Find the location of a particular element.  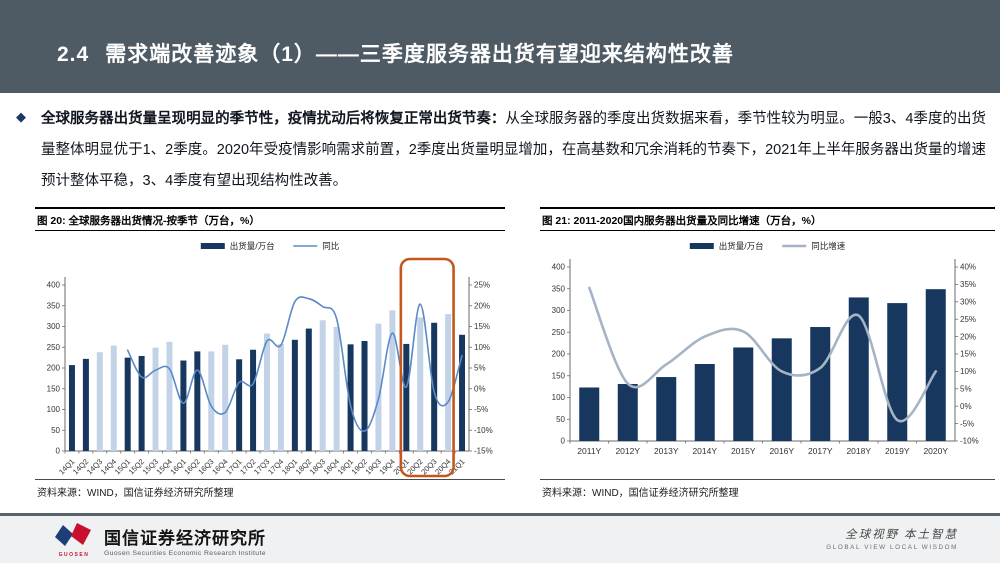

svg-text: 2014Y is located at coordinates (704, 451).